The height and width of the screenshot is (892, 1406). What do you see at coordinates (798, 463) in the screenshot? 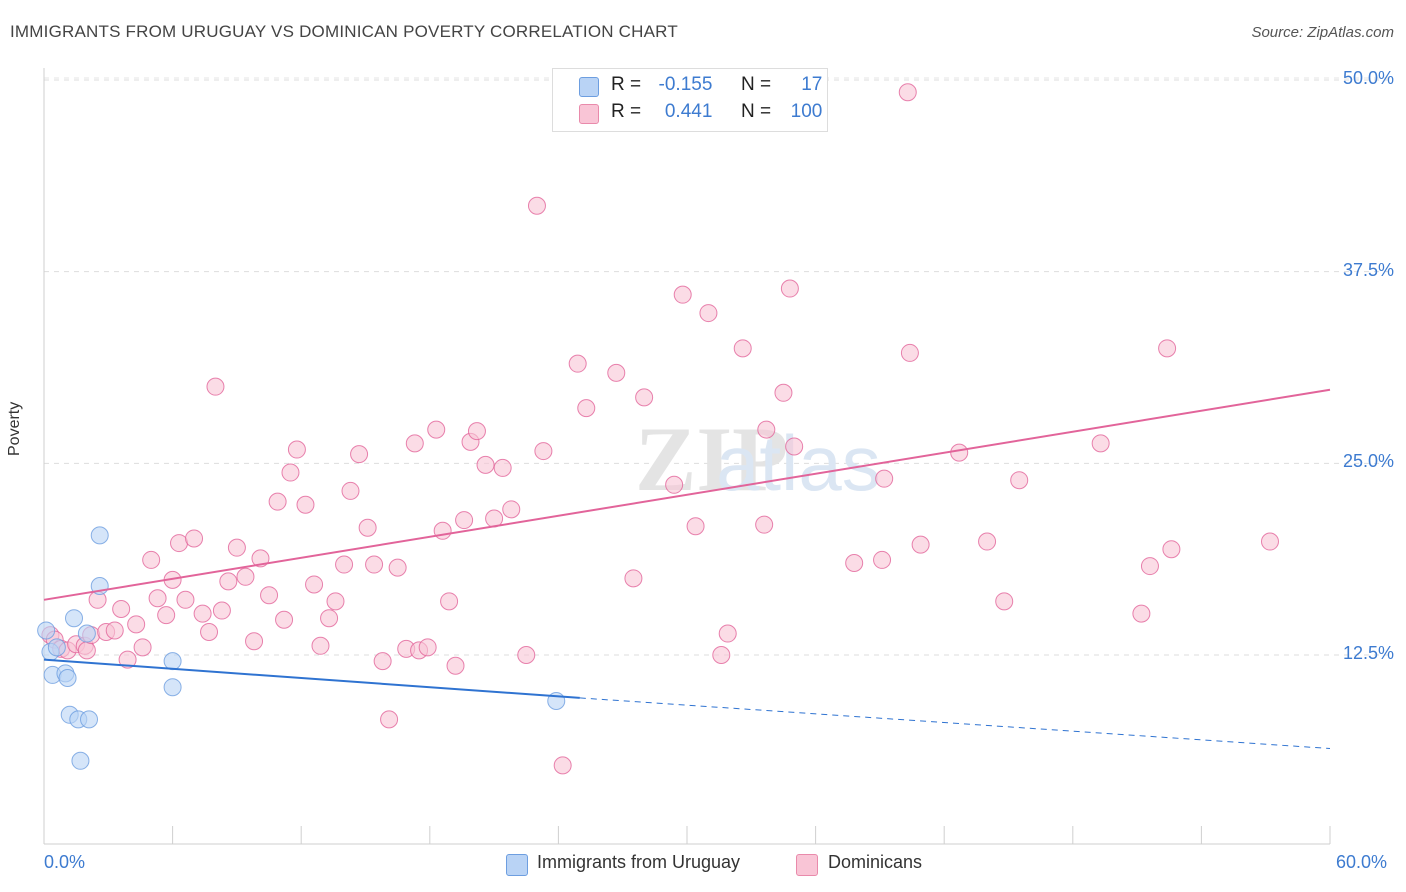
I see `watermark-atlas: atlas` at bounding box center [798, 463].